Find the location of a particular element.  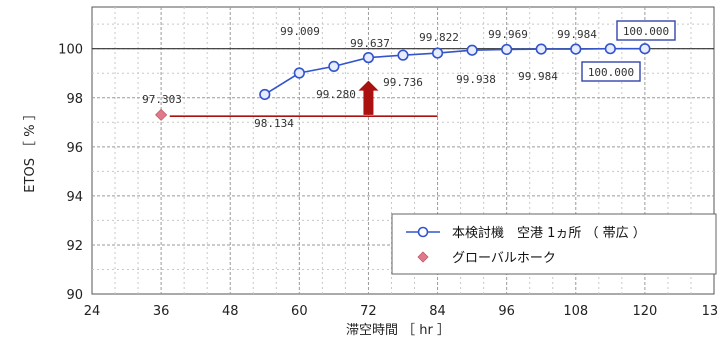

y-tick-label: 94 is located at coordinates (74, 197).